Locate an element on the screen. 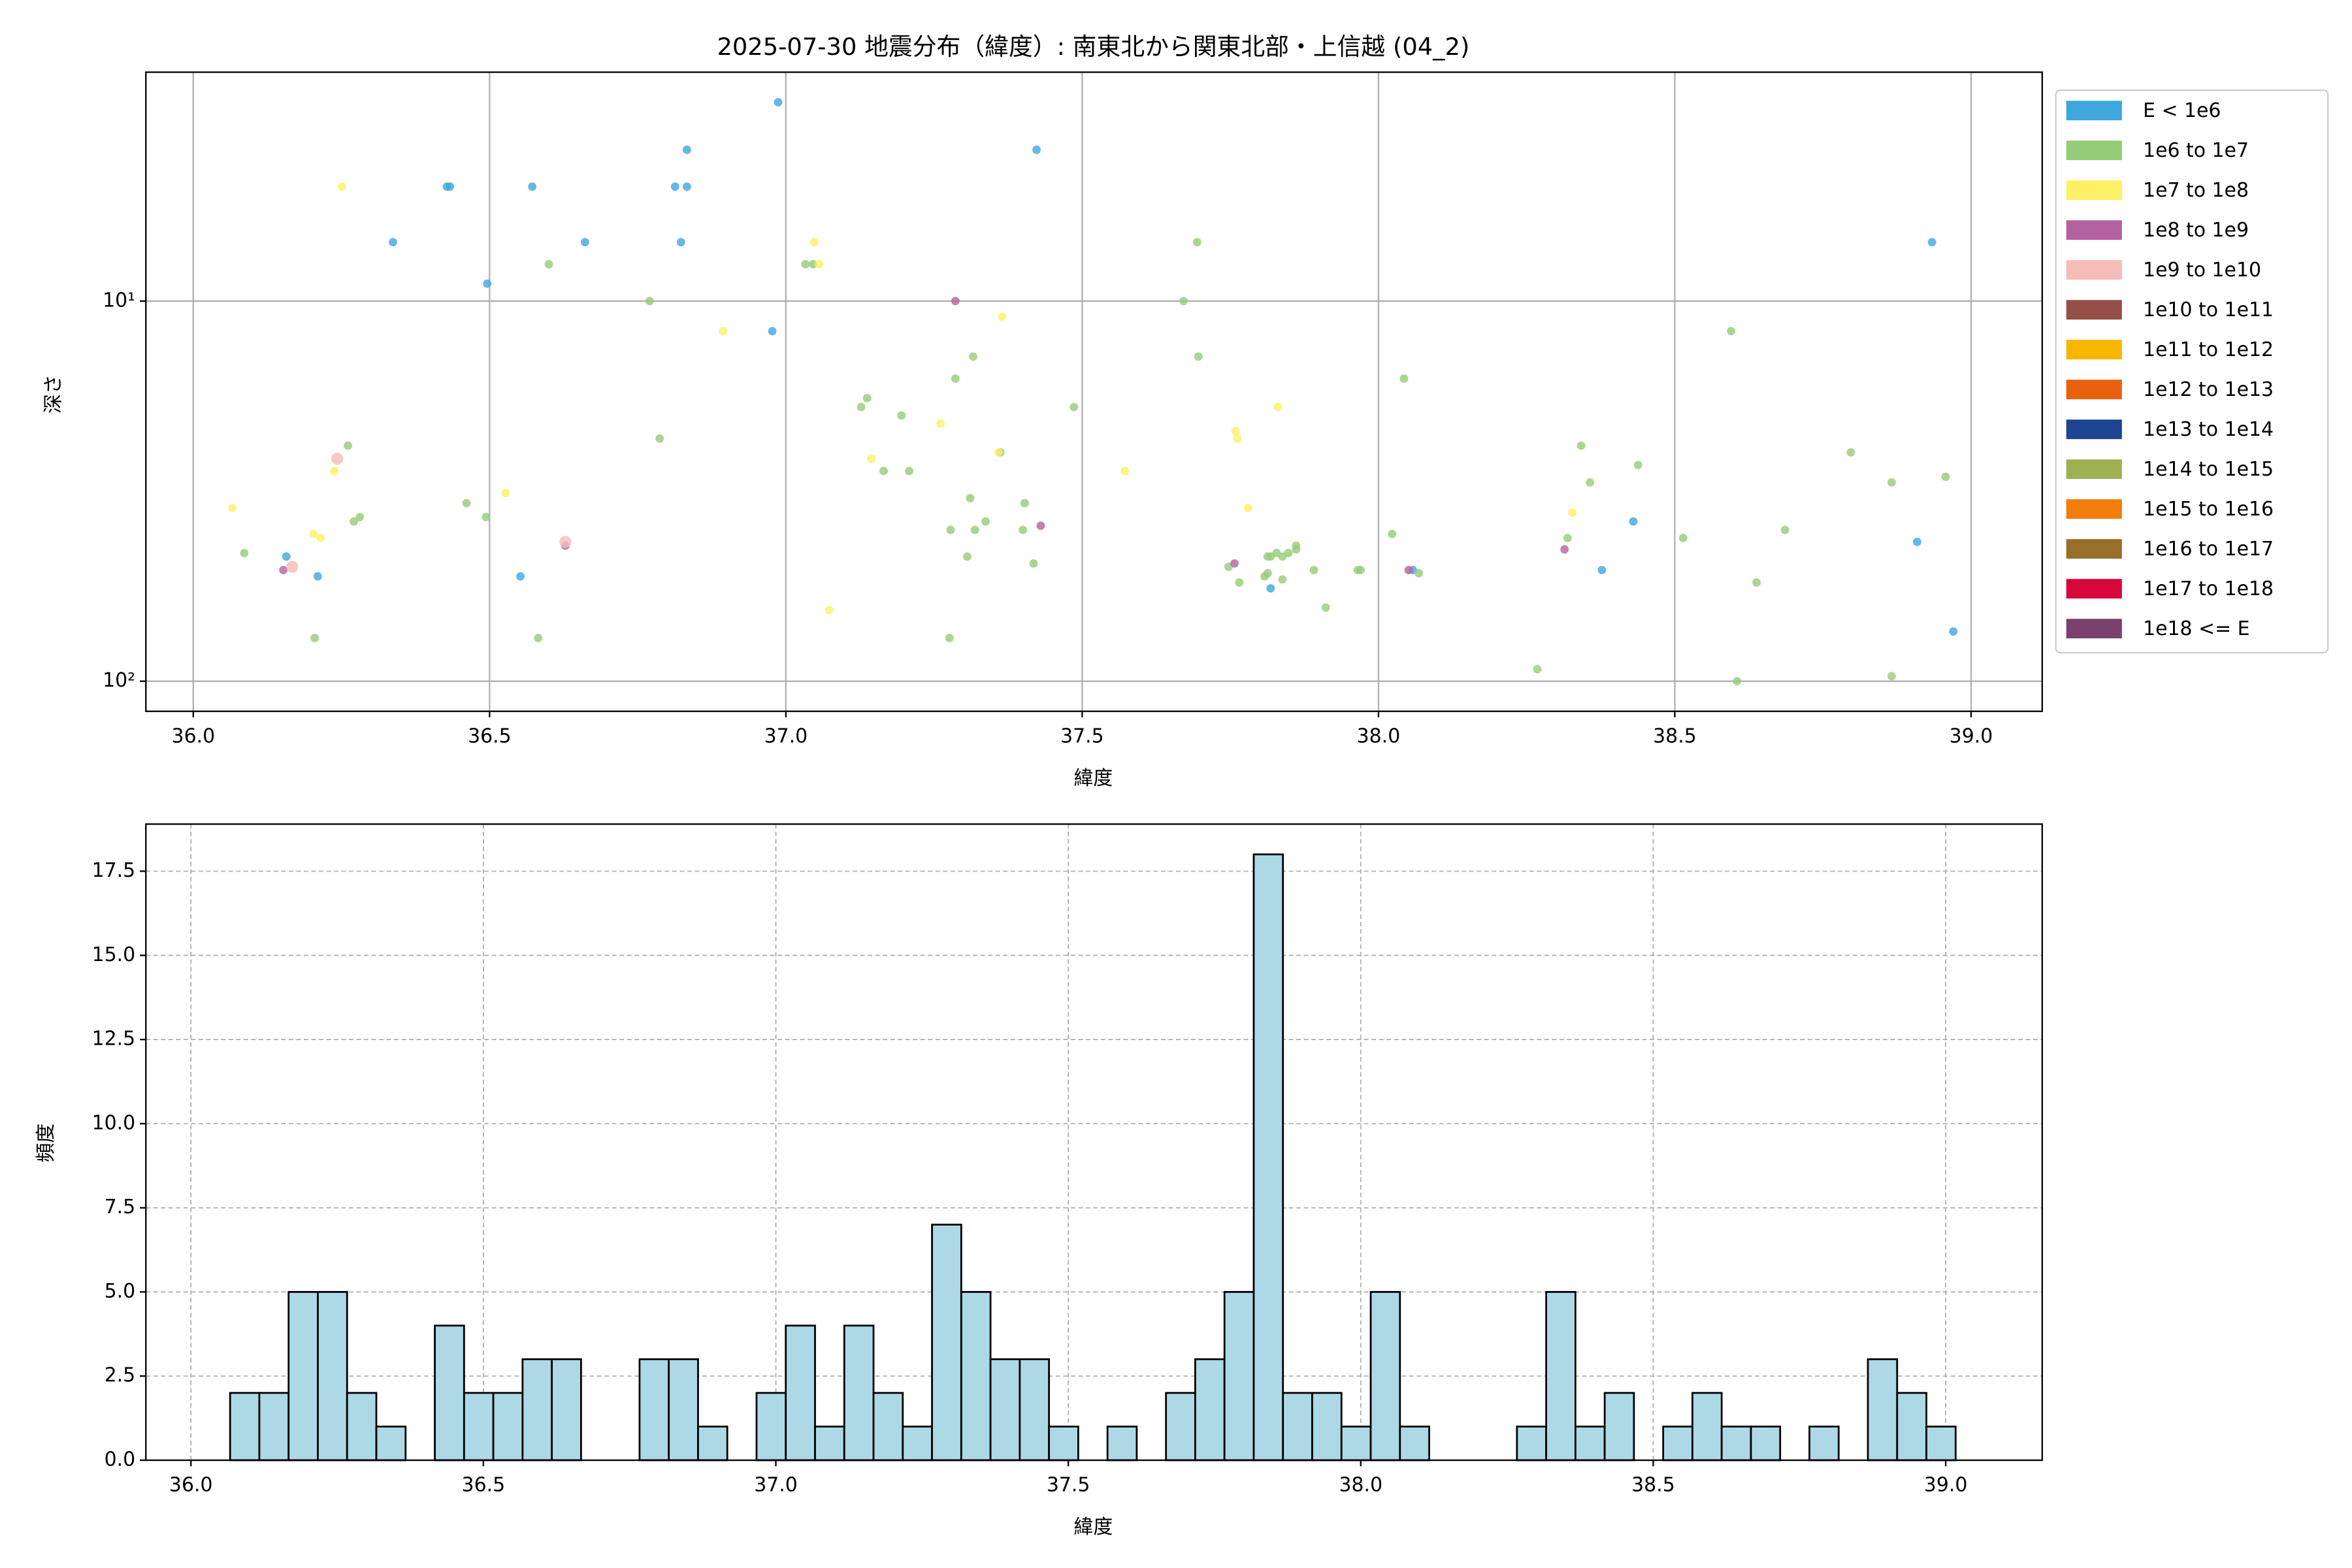 The width and height of the screenshot is (2352, 1568). x-tick-label: 39.0 is located at coordinates (1946, 1485).